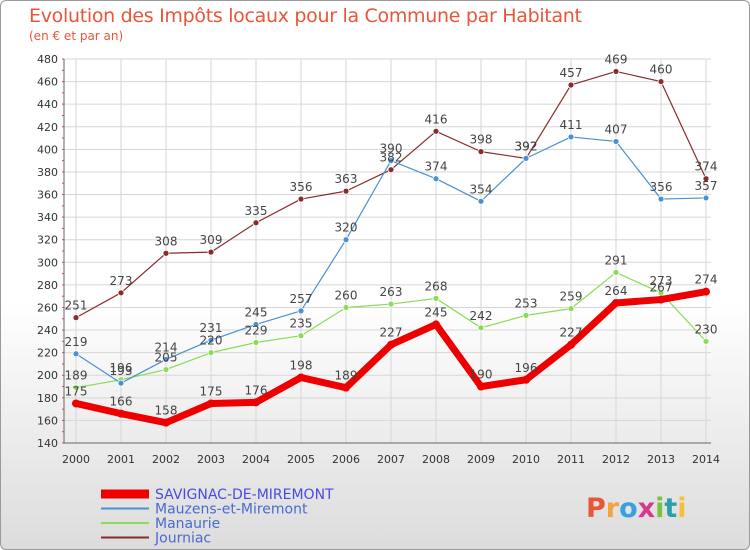 Image resolution: width=750 pixels, height=550 pixels. I want to click on data-label: 245, so click(436, 312).